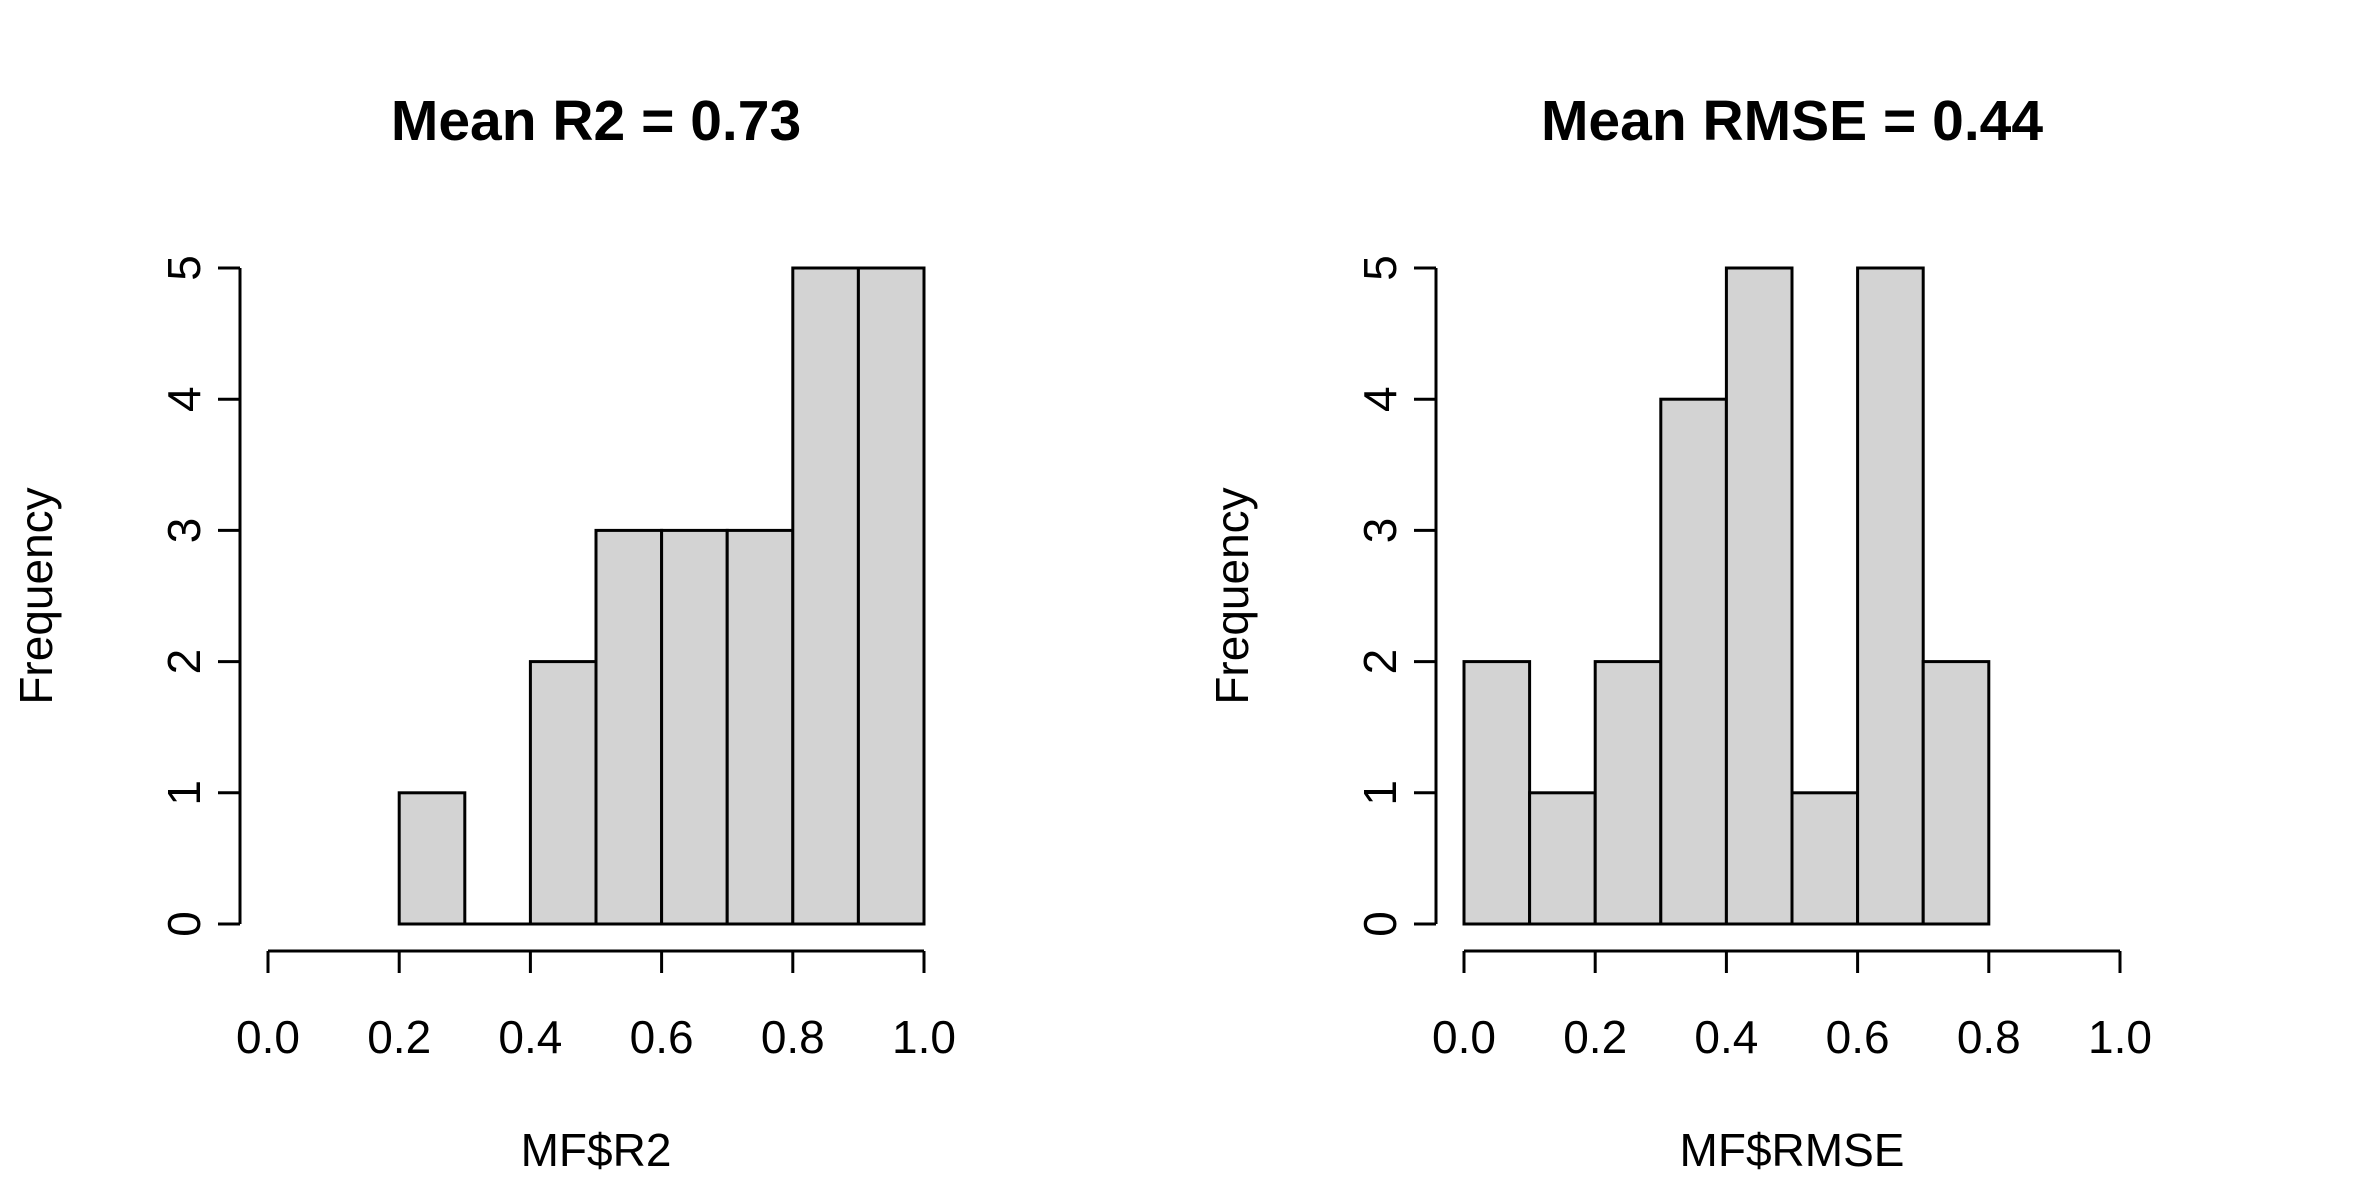  What do you see at coordinates (1380, 793) in the screenshot?
I see `rmse-y-tick-label-1: 1` at bounding box center [1380, 793].